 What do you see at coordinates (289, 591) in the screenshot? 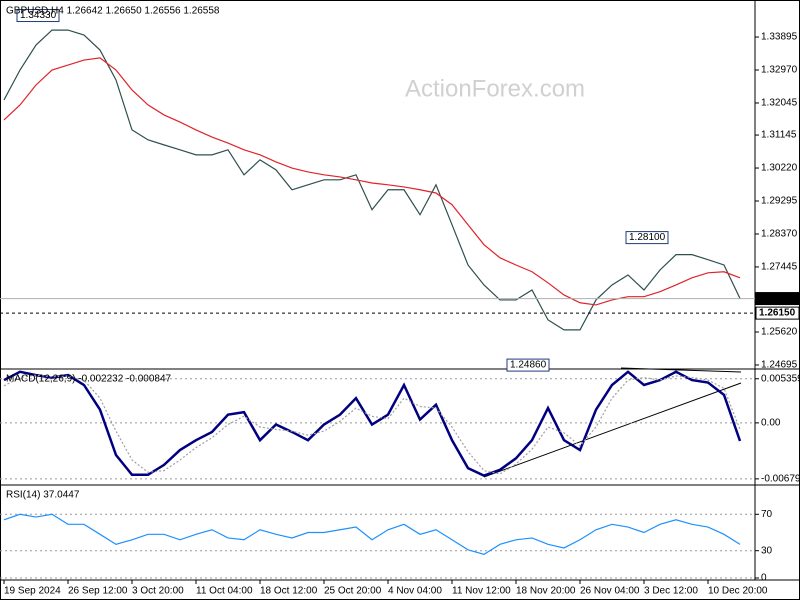
I see `x-tick-label: 18 Oct 12:00` at bounding box center [289, 591].